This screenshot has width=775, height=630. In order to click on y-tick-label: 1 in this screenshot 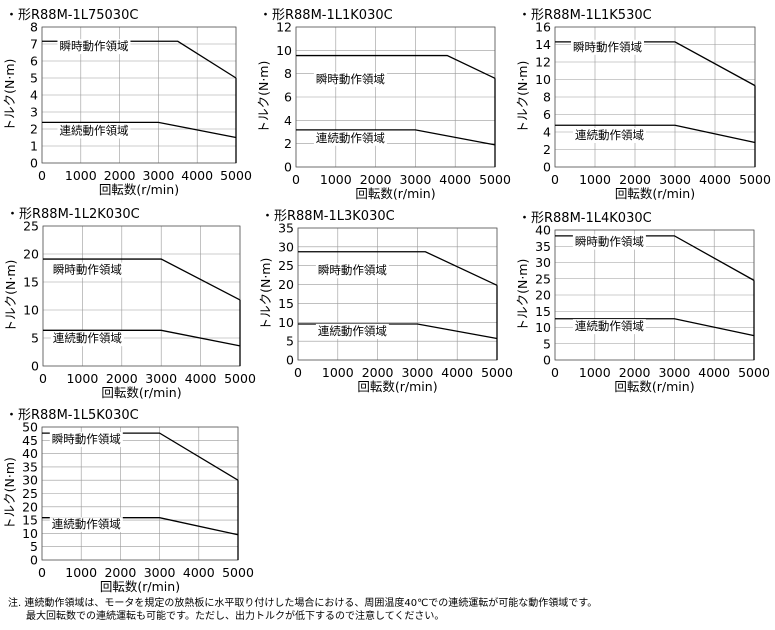, I will do `click(34, 146)`.